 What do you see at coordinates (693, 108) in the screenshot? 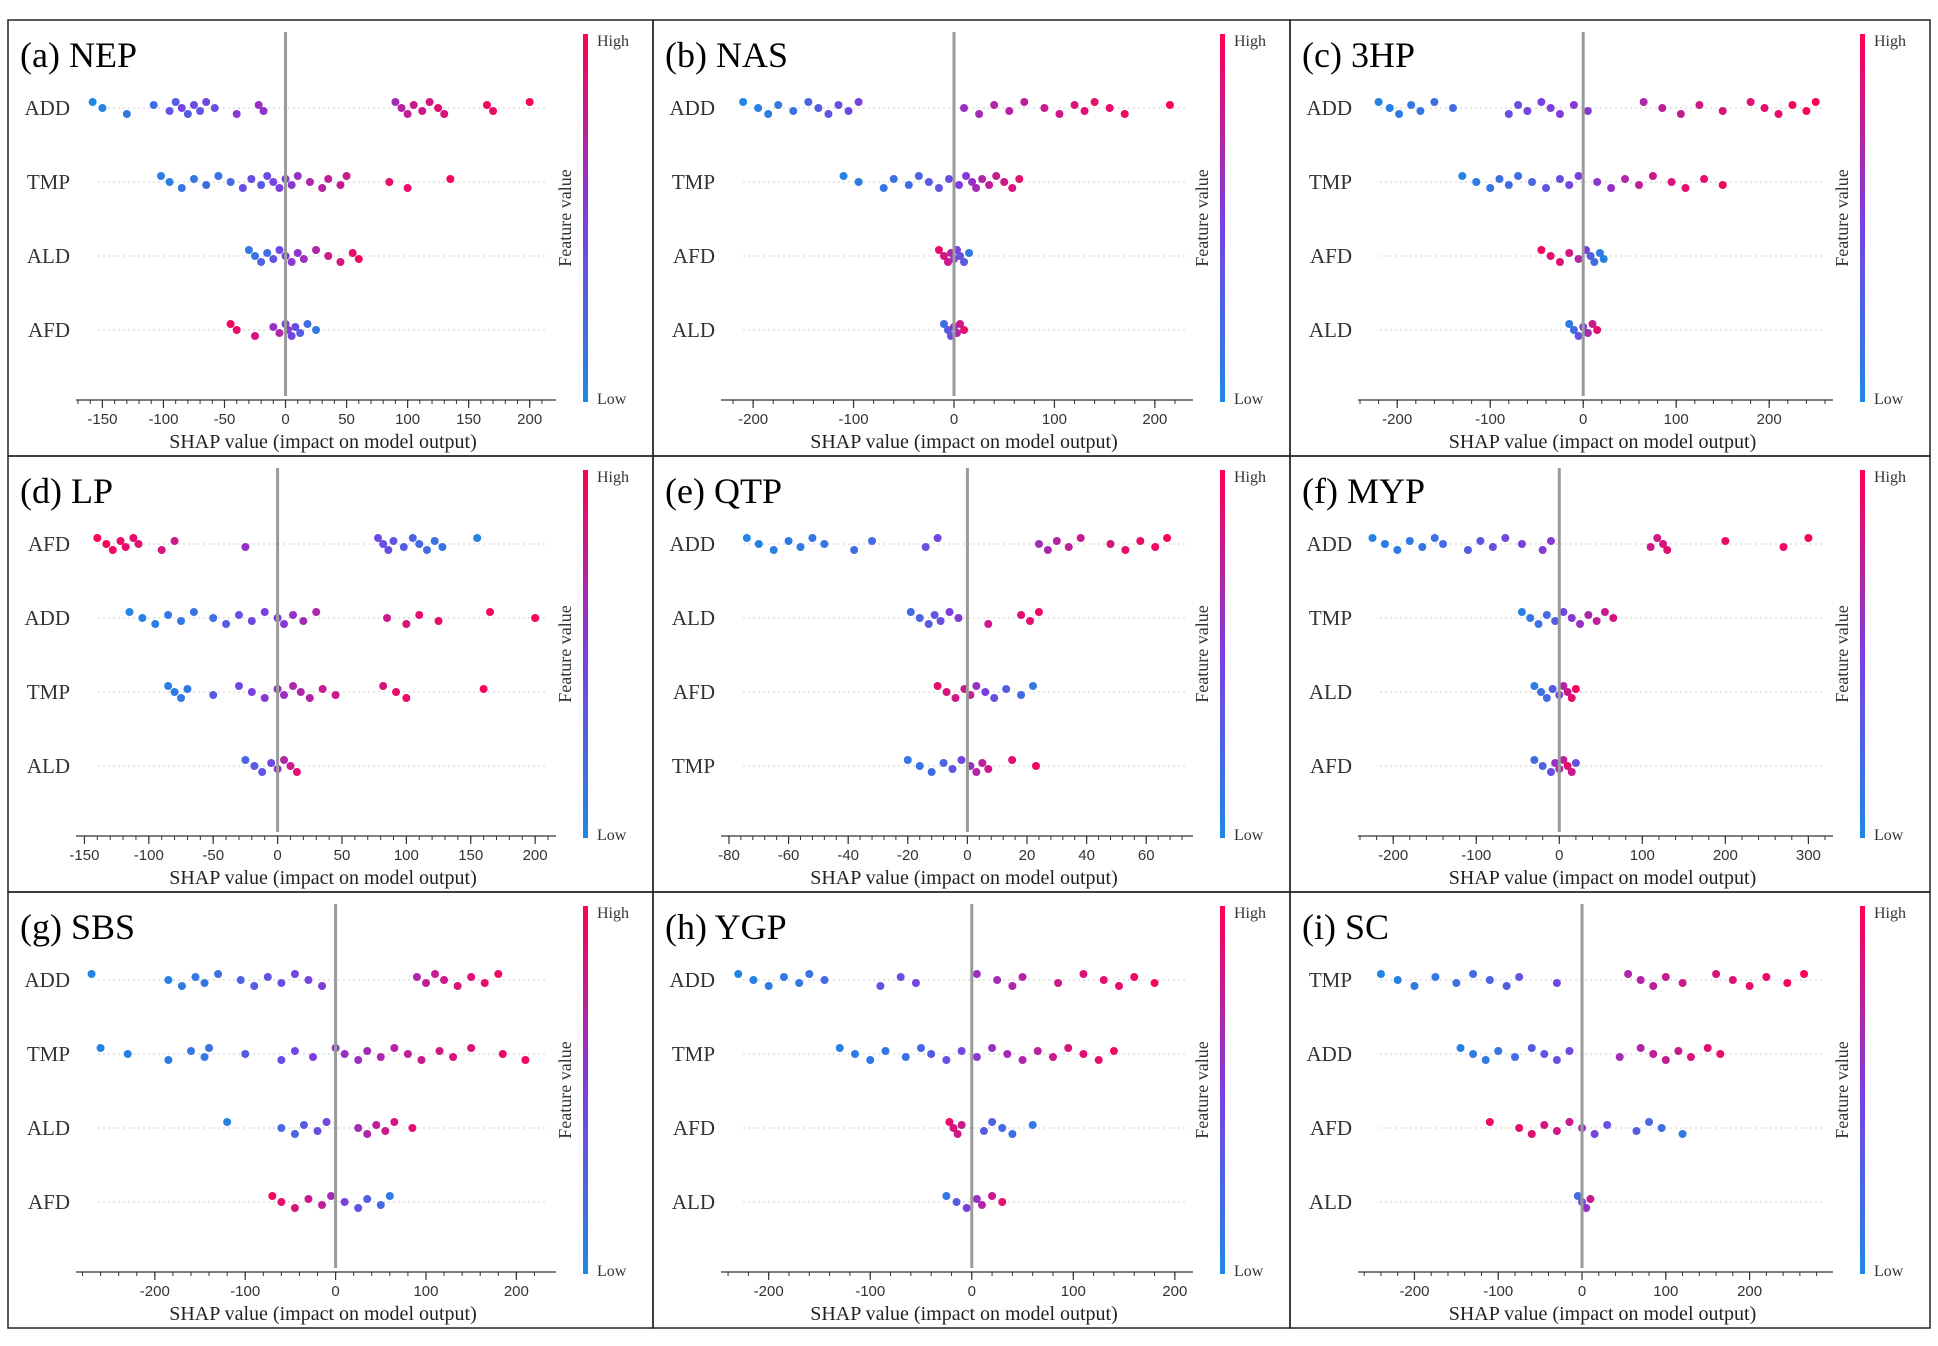
I see `feature-label-add: ADD` at bounding box center [693, 108].